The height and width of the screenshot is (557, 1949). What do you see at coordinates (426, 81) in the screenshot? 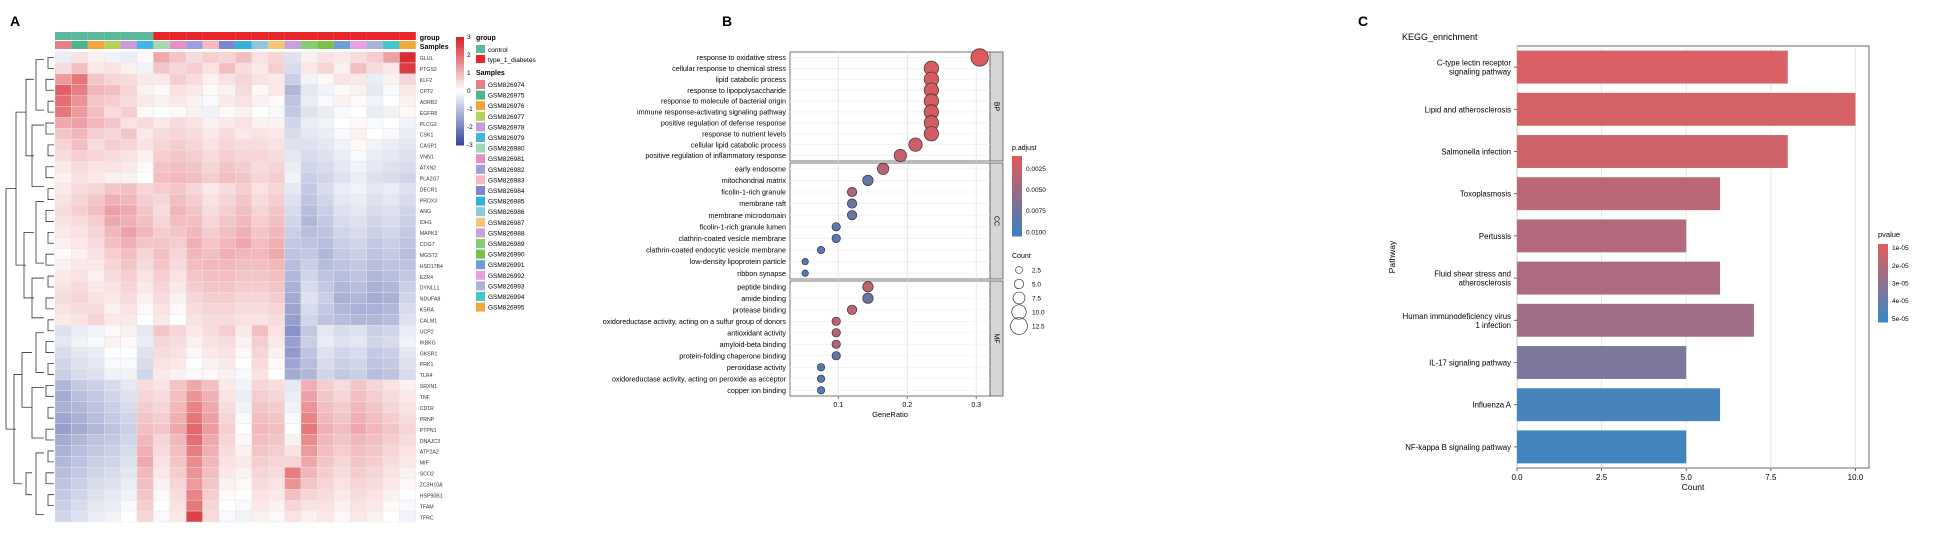
I see `gene-label: KLF2` at bounding box center [426, 81].